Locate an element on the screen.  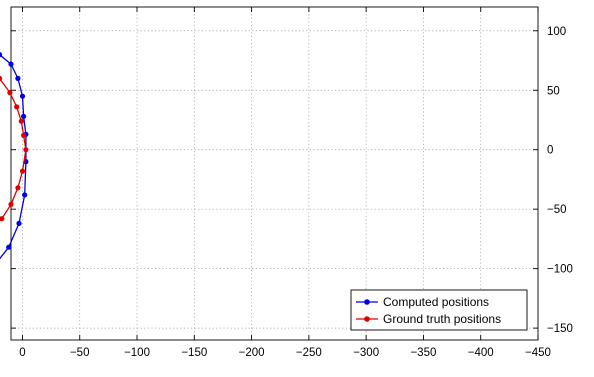
x-tick-label: −450 is located at coordinates (538, 353).